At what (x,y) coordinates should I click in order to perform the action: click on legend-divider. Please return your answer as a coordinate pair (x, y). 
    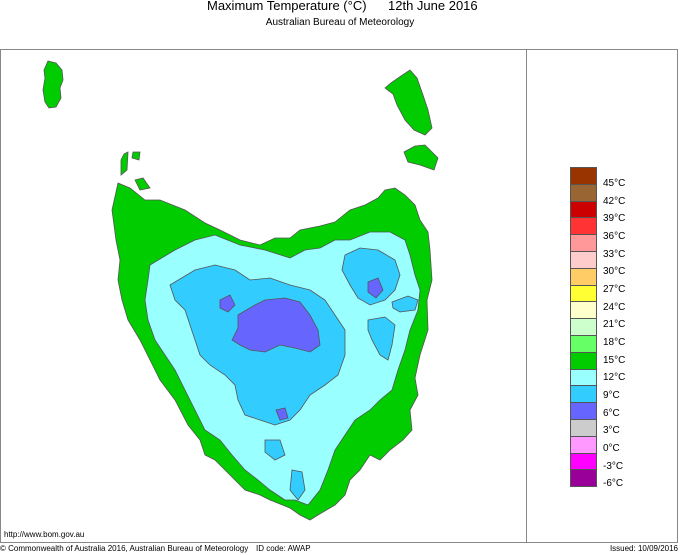
    Looking at the image, I should click on (526, 296).